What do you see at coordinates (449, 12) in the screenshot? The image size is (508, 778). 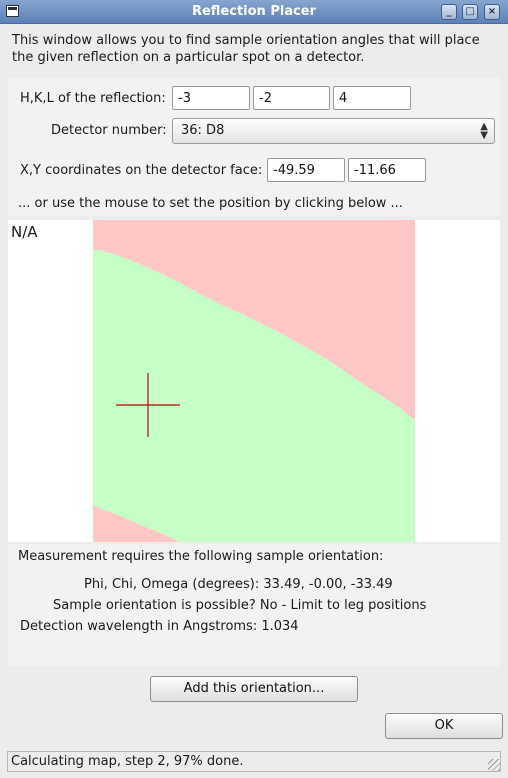 I see `minimize-icon: _` at bounding box center [449, 12].